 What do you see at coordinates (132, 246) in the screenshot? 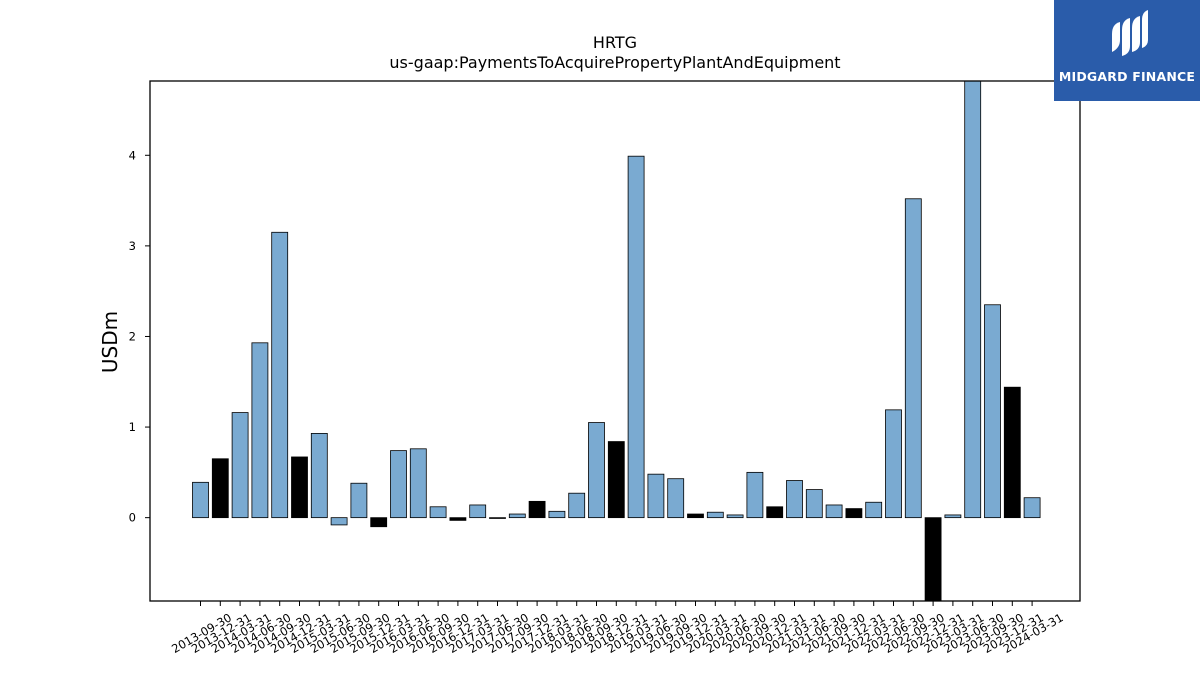
I see `y-tick-label: 3` at bounding box center [132, 246].